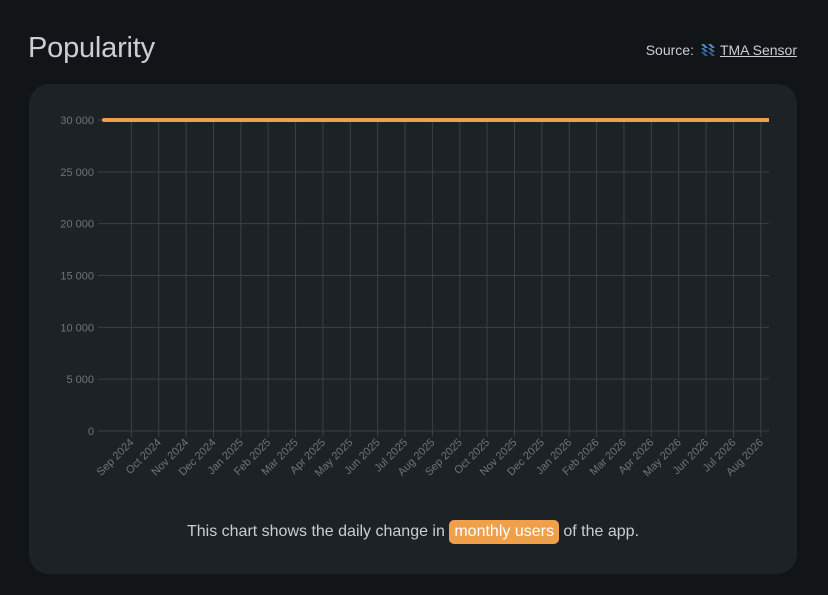 The image size is (828, 595). I want to click on tma-sensor-logo-icon, so click(707, 50).